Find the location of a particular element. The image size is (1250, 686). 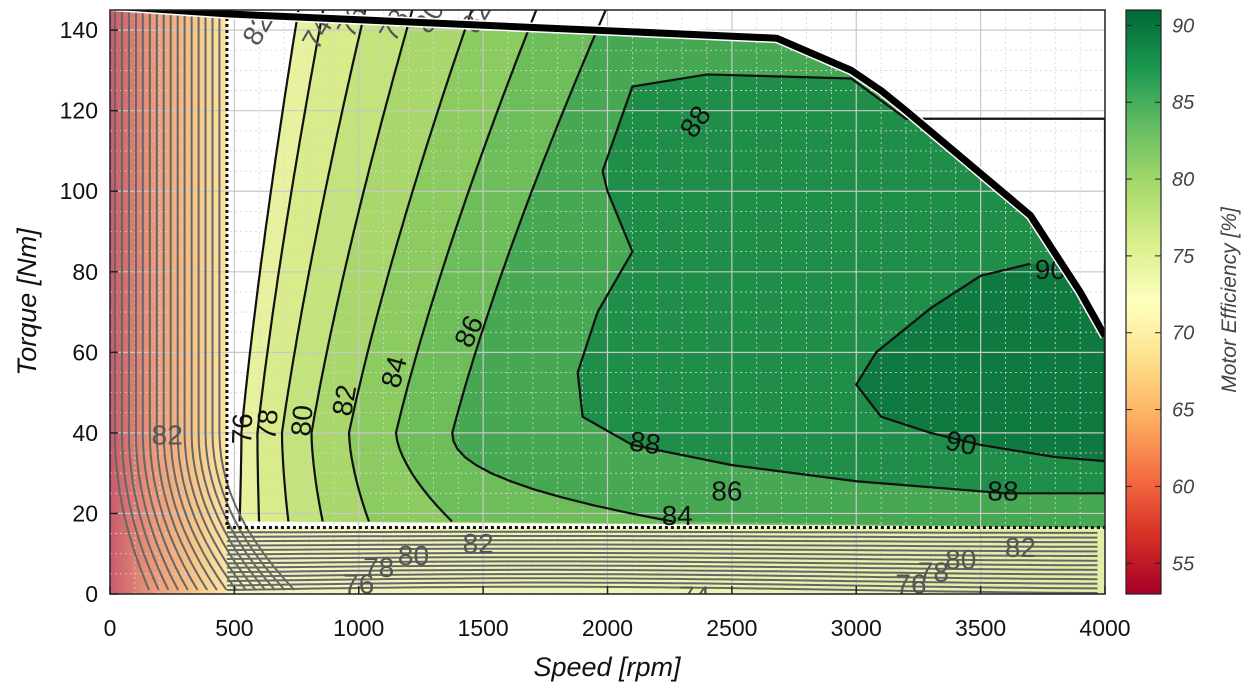

colorbar-tick-label: 90 is located at coordinates (1183, 26).